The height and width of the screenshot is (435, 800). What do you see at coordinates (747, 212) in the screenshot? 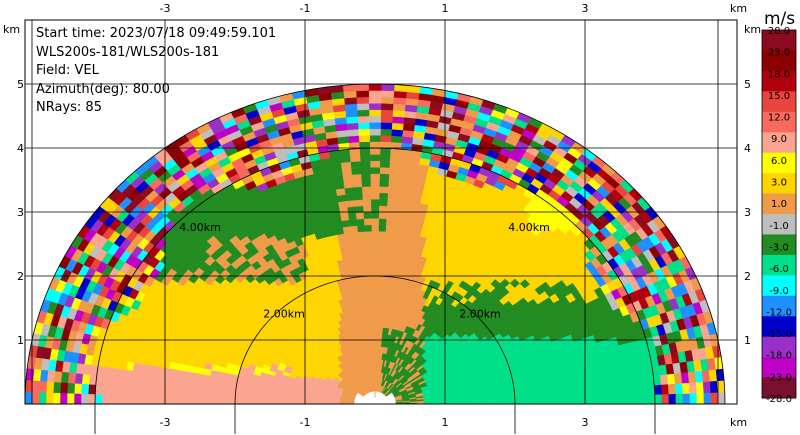
I see `y-tick-label-right: 3` at bounding box center [747, 212].